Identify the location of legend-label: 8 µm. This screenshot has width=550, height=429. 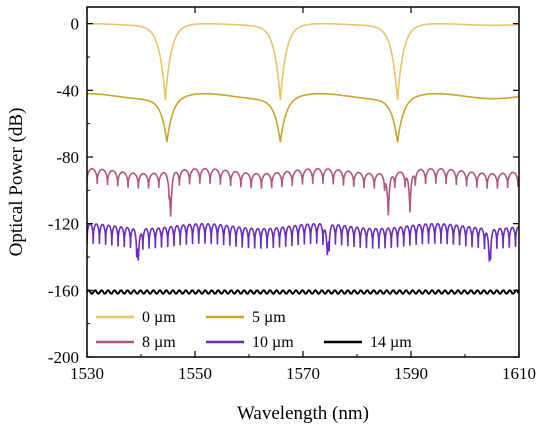
(159, 342).